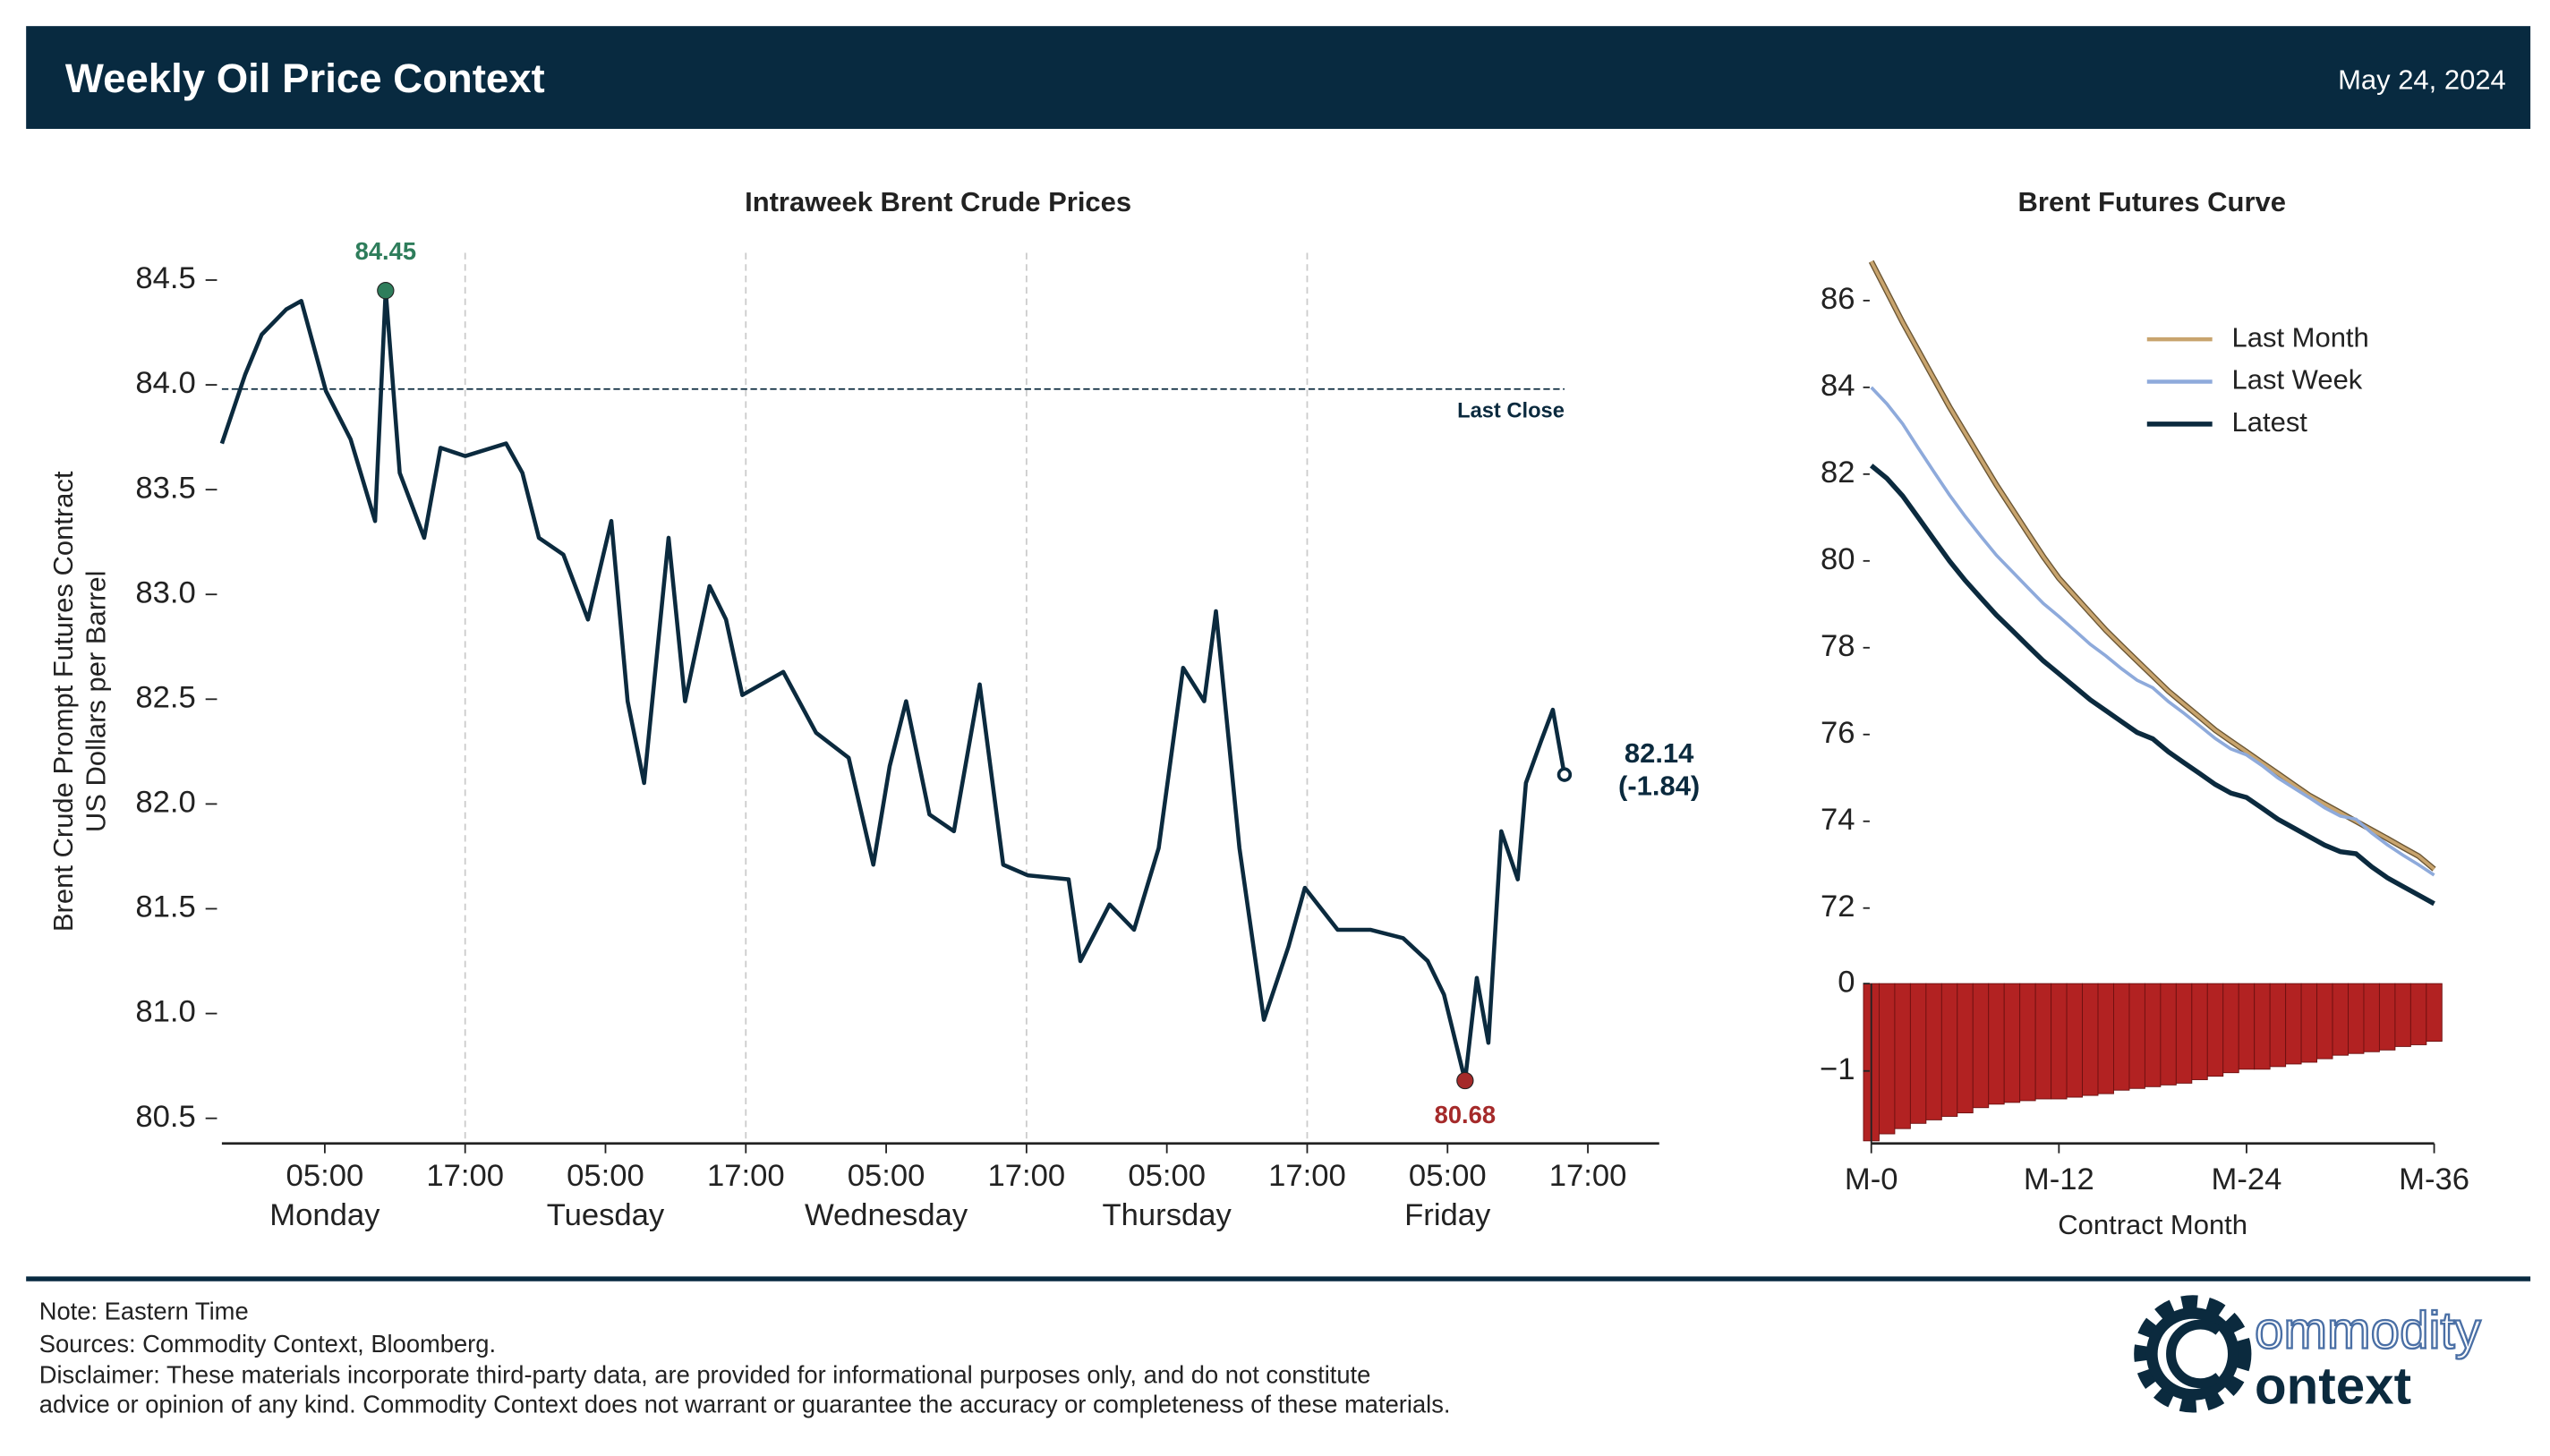 Image resolution: width=2550 pixels, height=1456 pixels. Describe the element at coordinates (2368, 1330) in the screenshot. I see `logo-text: ommodity` at that location.